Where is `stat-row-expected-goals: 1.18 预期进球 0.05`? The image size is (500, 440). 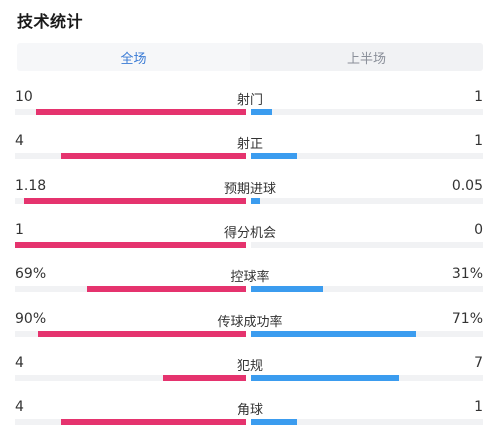 stat-row-expected-goals: 1.18 预期进球 0.05 is located at coordinates (250, 193).